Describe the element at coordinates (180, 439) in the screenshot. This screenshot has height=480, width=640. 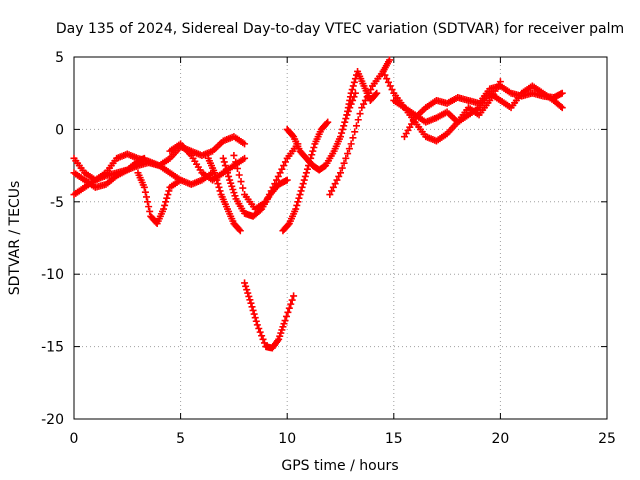
I see `x-tick-label: 5` at that location.